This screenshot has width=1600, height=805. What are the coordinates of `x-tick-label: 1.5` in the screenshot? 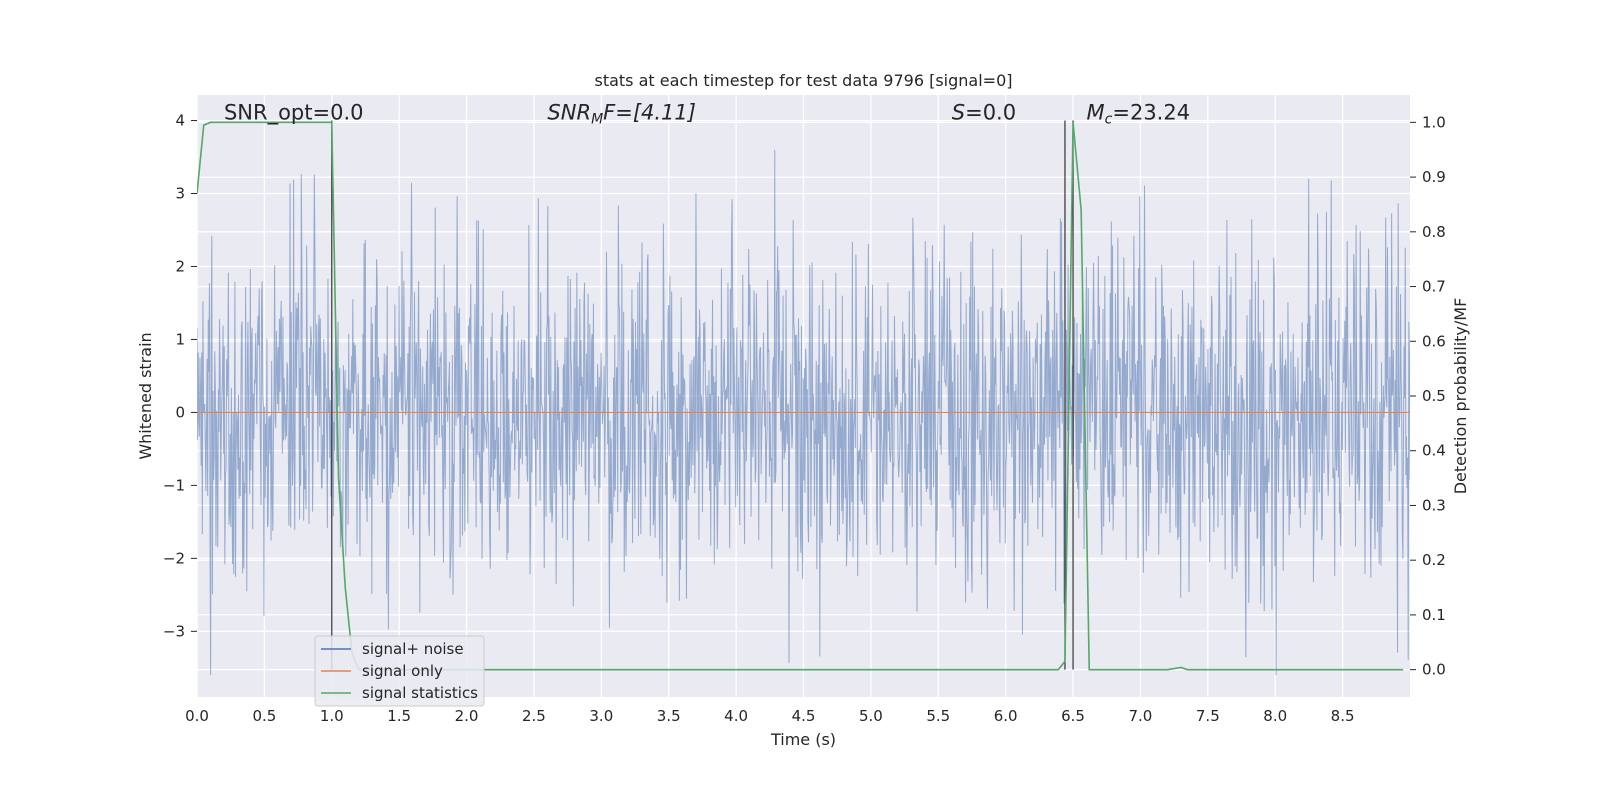 It's located at (399, 716).